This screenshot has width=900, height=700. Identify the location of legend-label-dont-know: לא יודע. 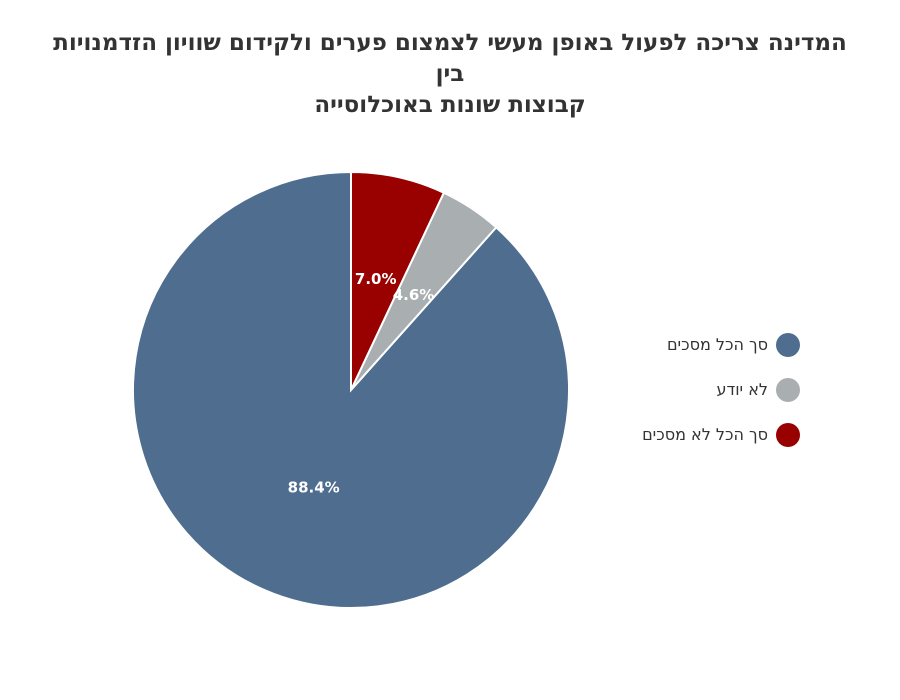
(742, 389).